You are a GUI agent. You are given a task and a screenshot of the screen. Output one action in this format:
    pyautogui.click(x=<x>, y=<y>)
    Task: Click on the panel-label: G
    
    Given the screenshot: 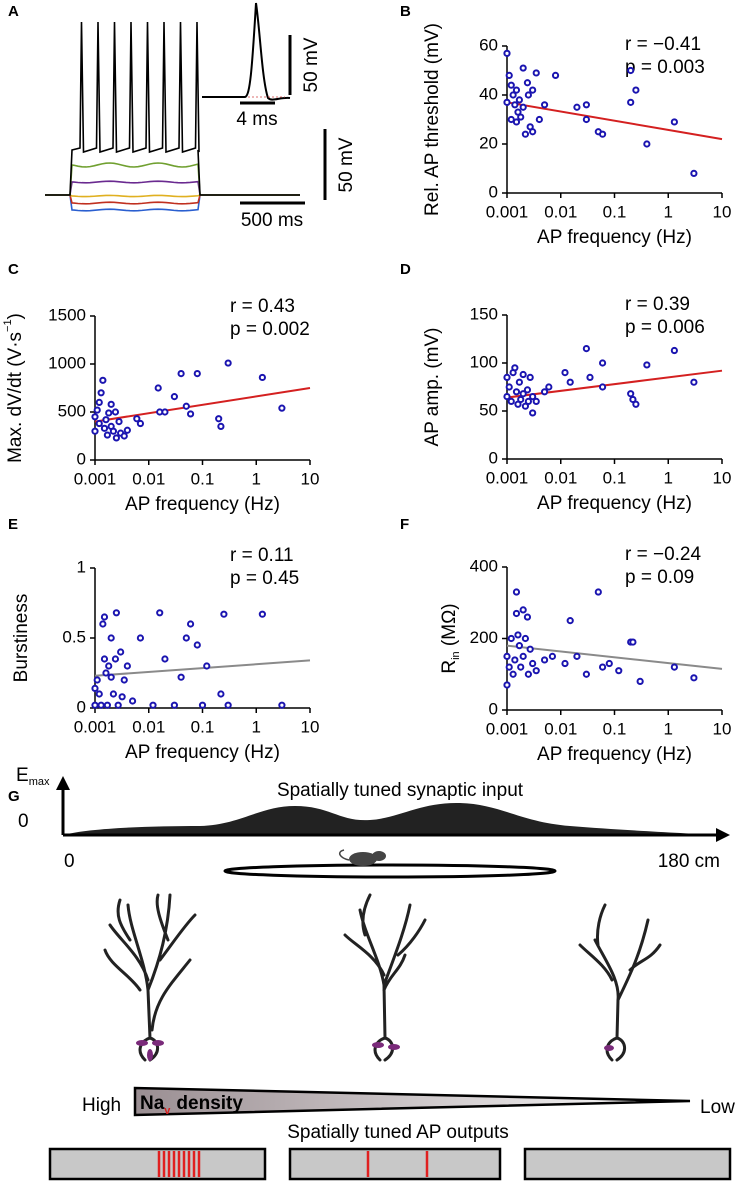 What is the action you would take?
    pyautogui.click(x=14, y=796)
    